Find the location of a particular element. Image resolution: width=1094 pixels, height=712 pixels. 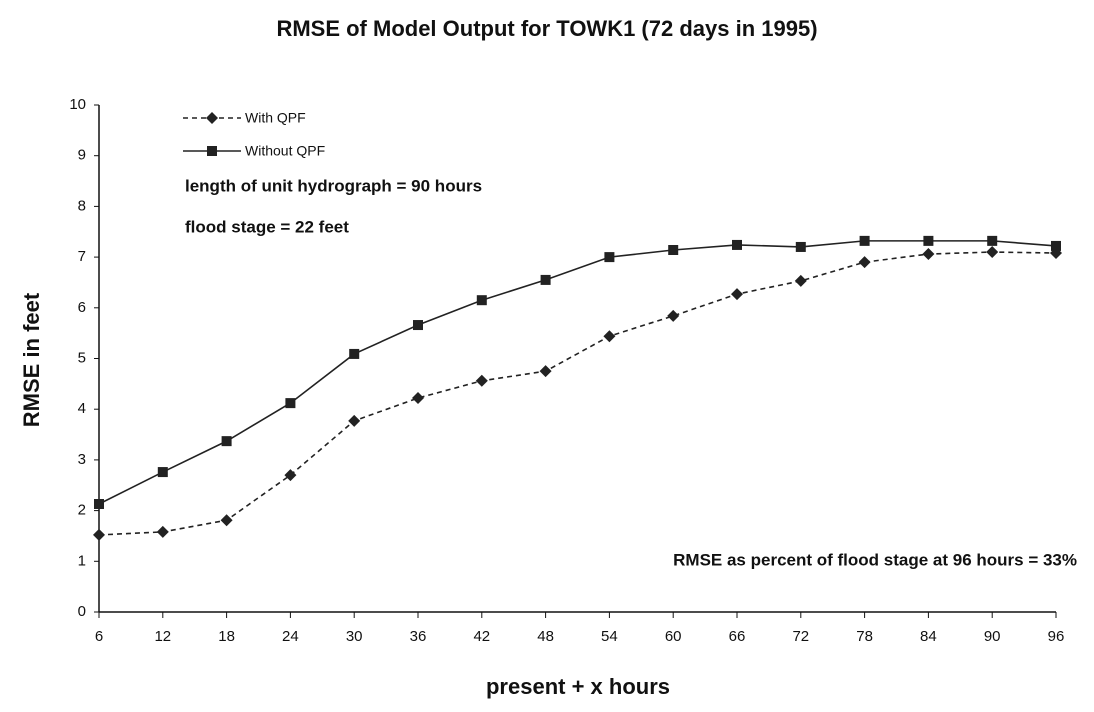

y-tick-label: 8 is located at coordinates (82, 205).